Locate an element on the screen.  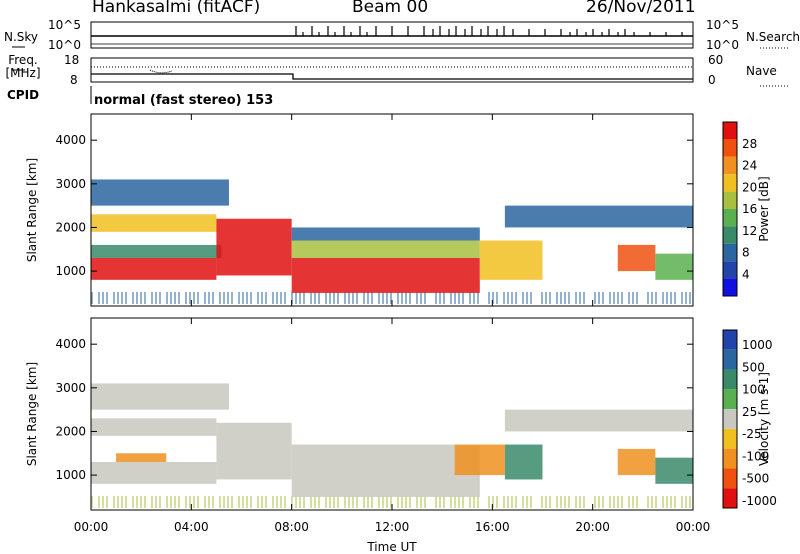
nave-tick-top: 60 is located at coordinates (716, 60).